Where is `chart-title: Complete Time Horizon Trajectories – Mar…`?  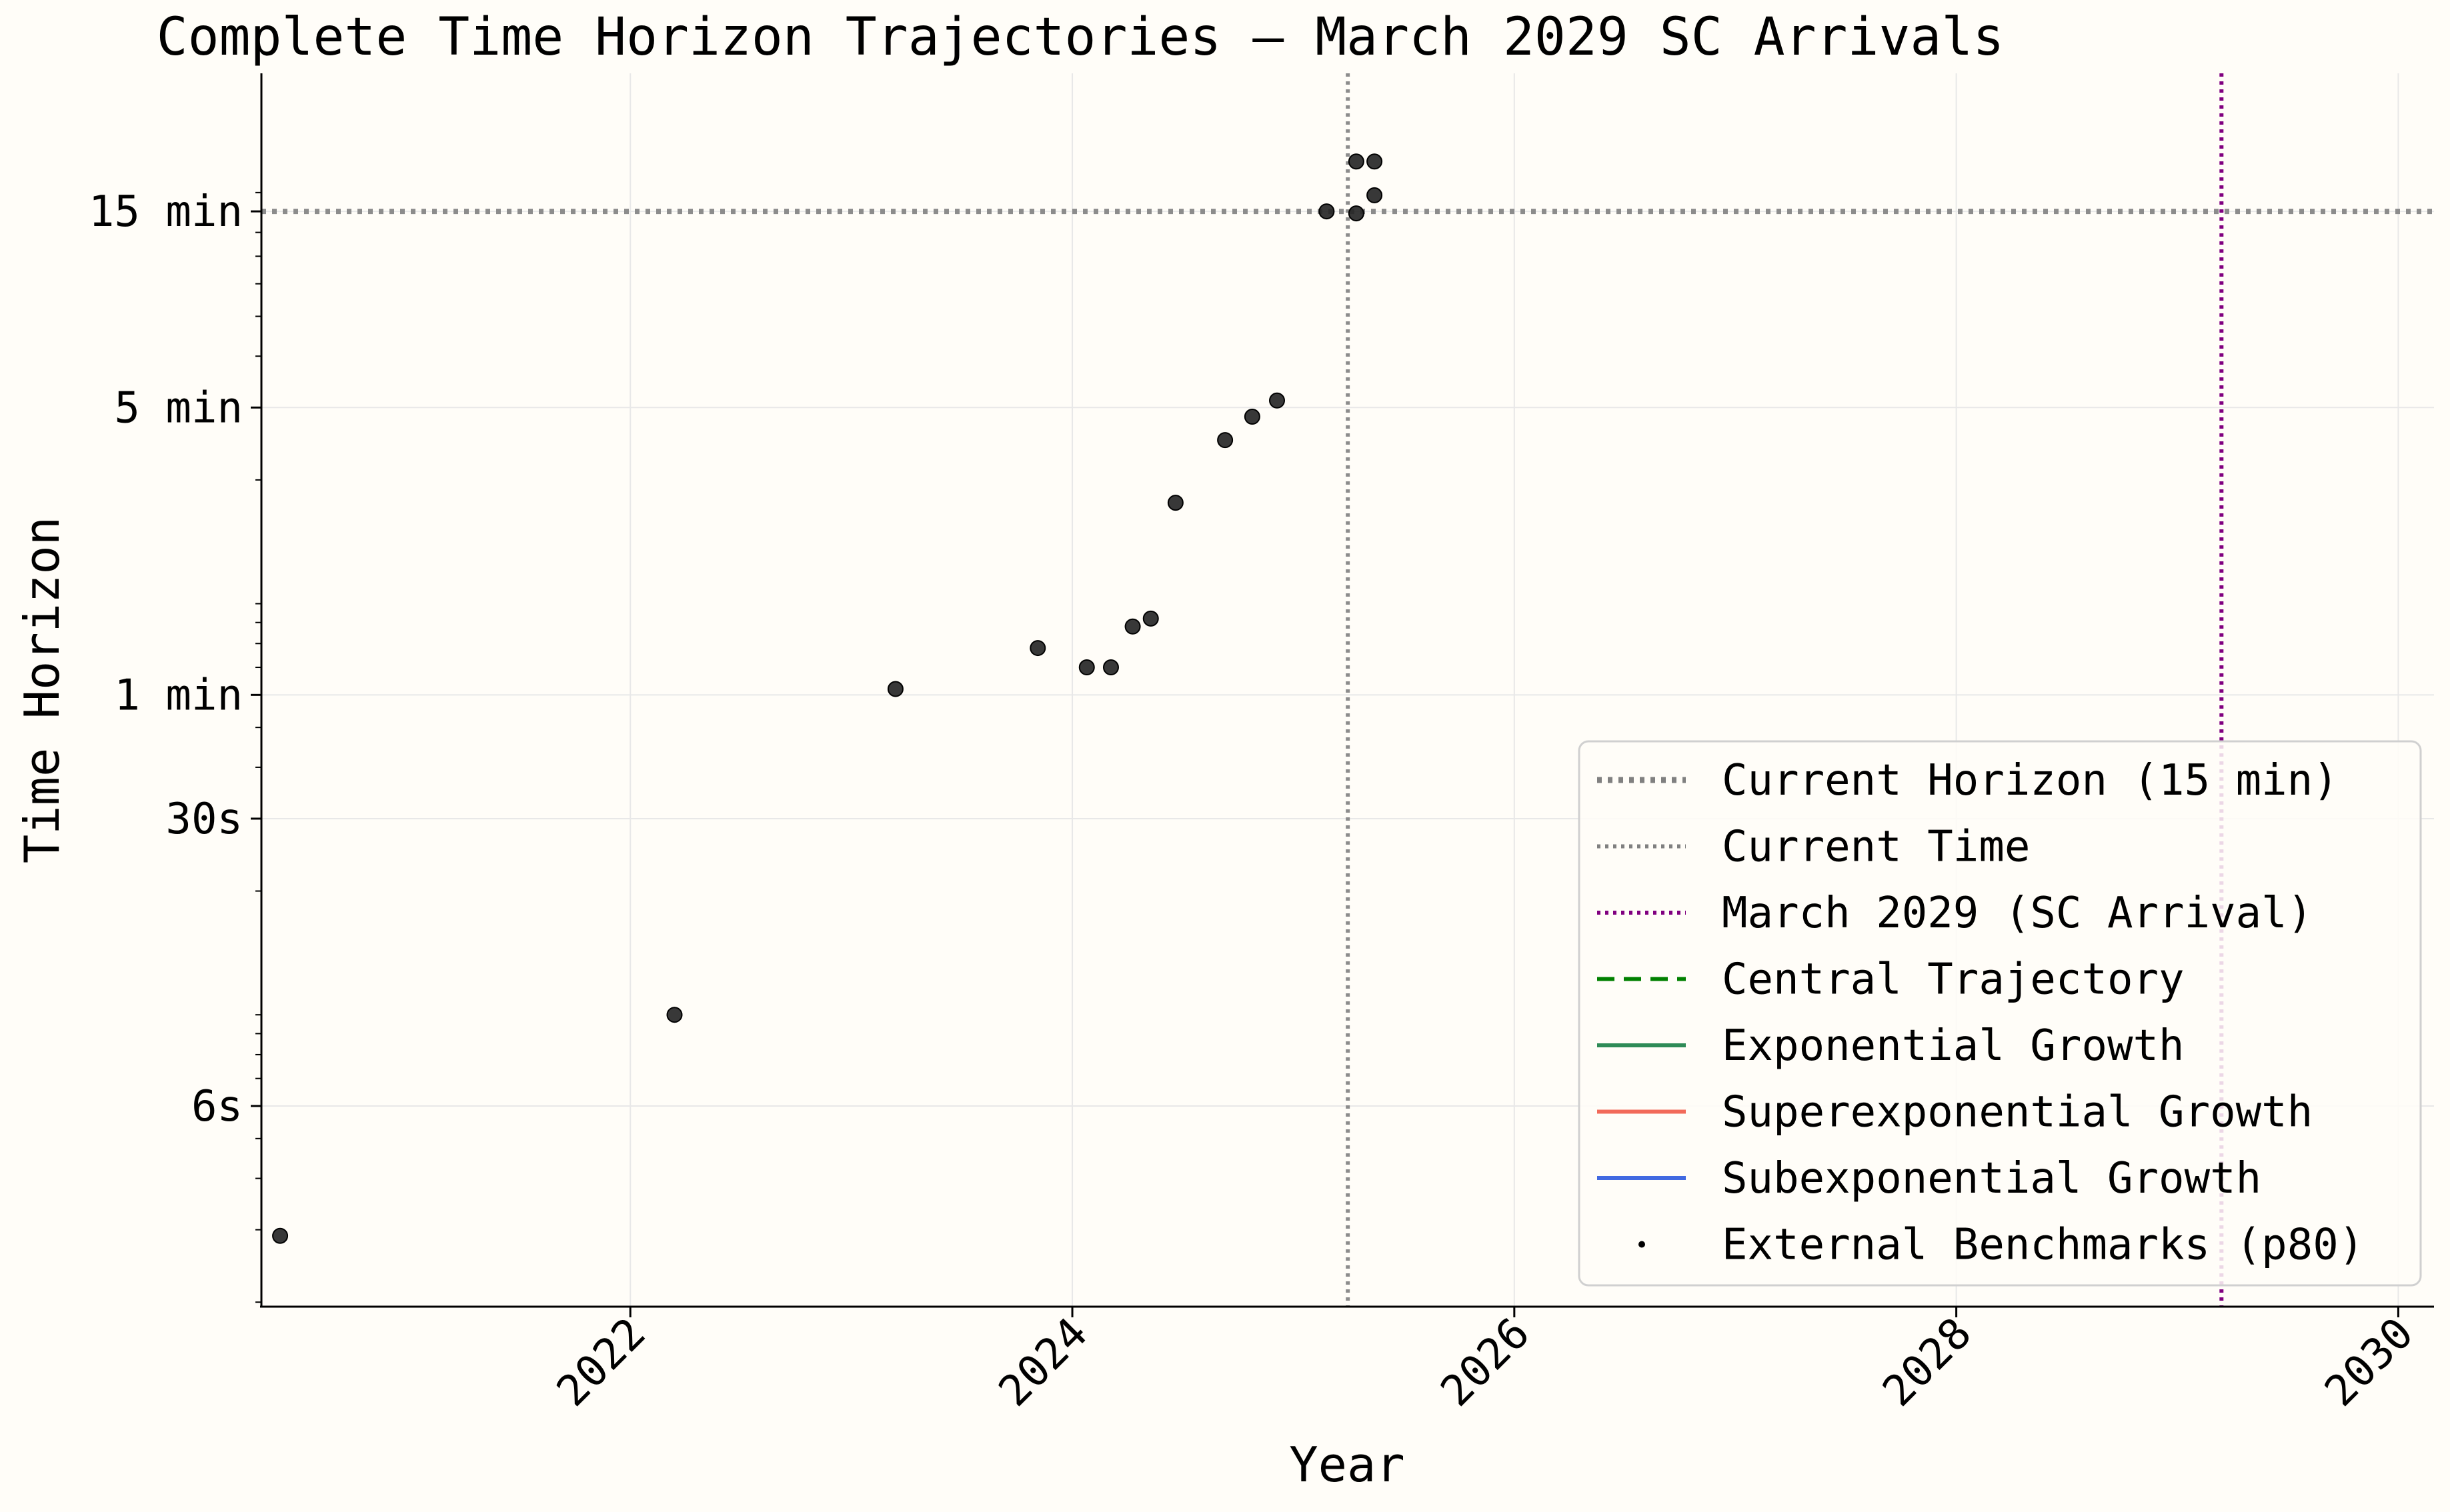 chart-title: Complete Time Horizon Trajectories – Mar… is located at coordinates (1081, 37).